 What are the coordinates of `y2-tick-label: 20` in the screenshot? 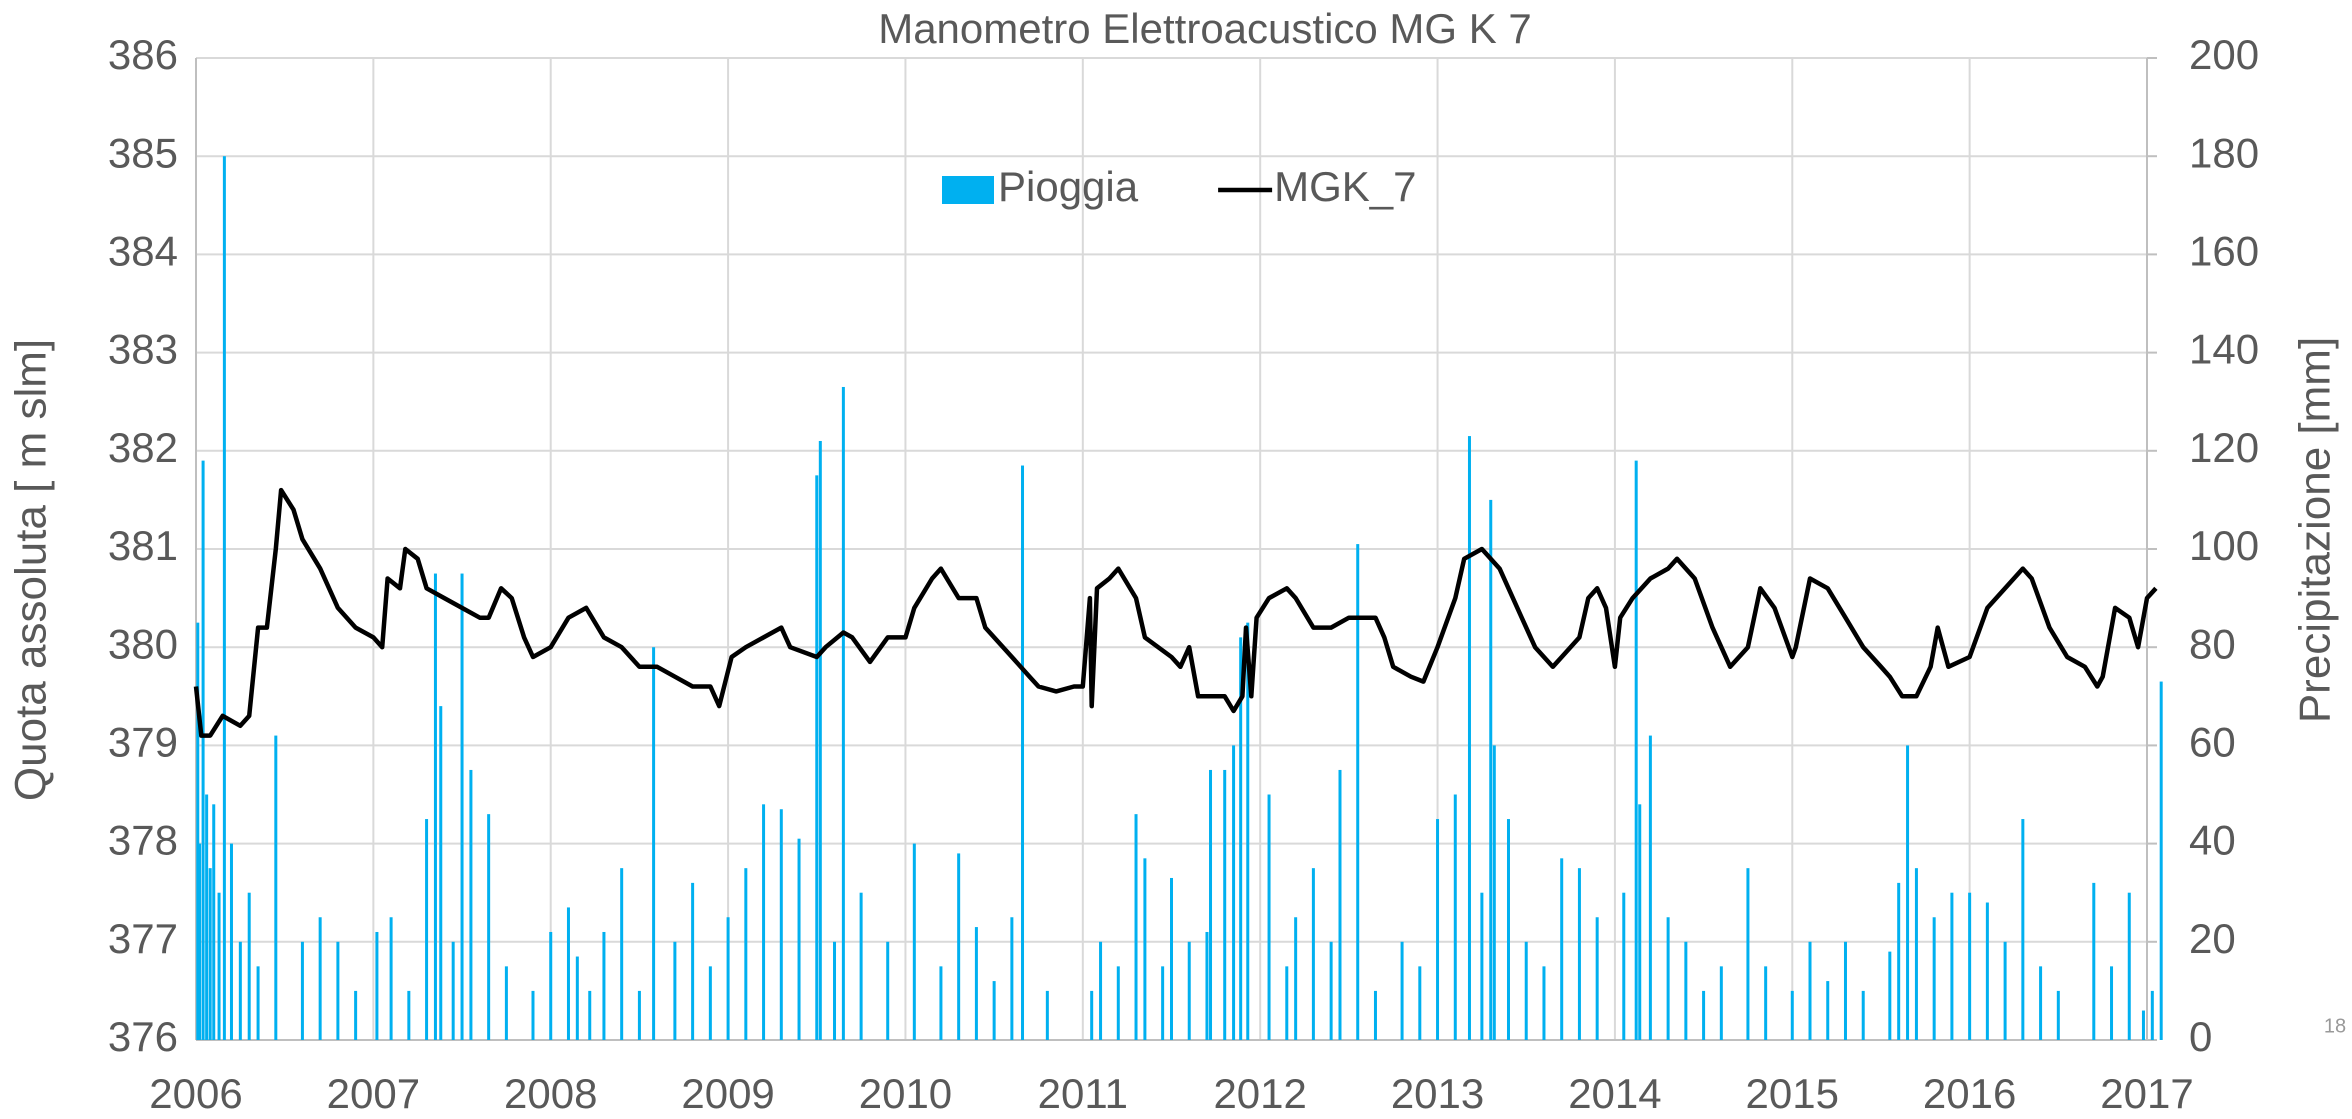 It's located at (2212, 938).